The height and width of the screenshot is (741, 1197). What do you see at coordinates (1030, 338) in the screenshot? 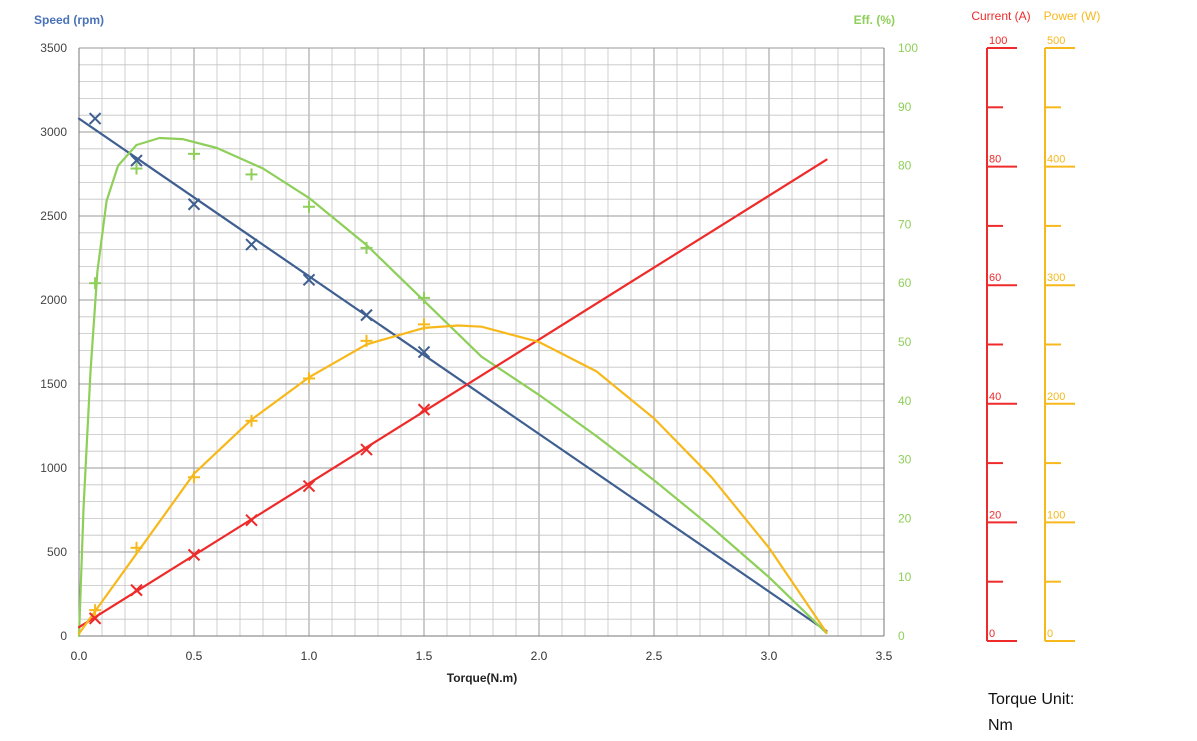
I see `side-scales: 0 20 40 60 80 100 0 100 200 300 400 500` at bounding box center [1030, 338].